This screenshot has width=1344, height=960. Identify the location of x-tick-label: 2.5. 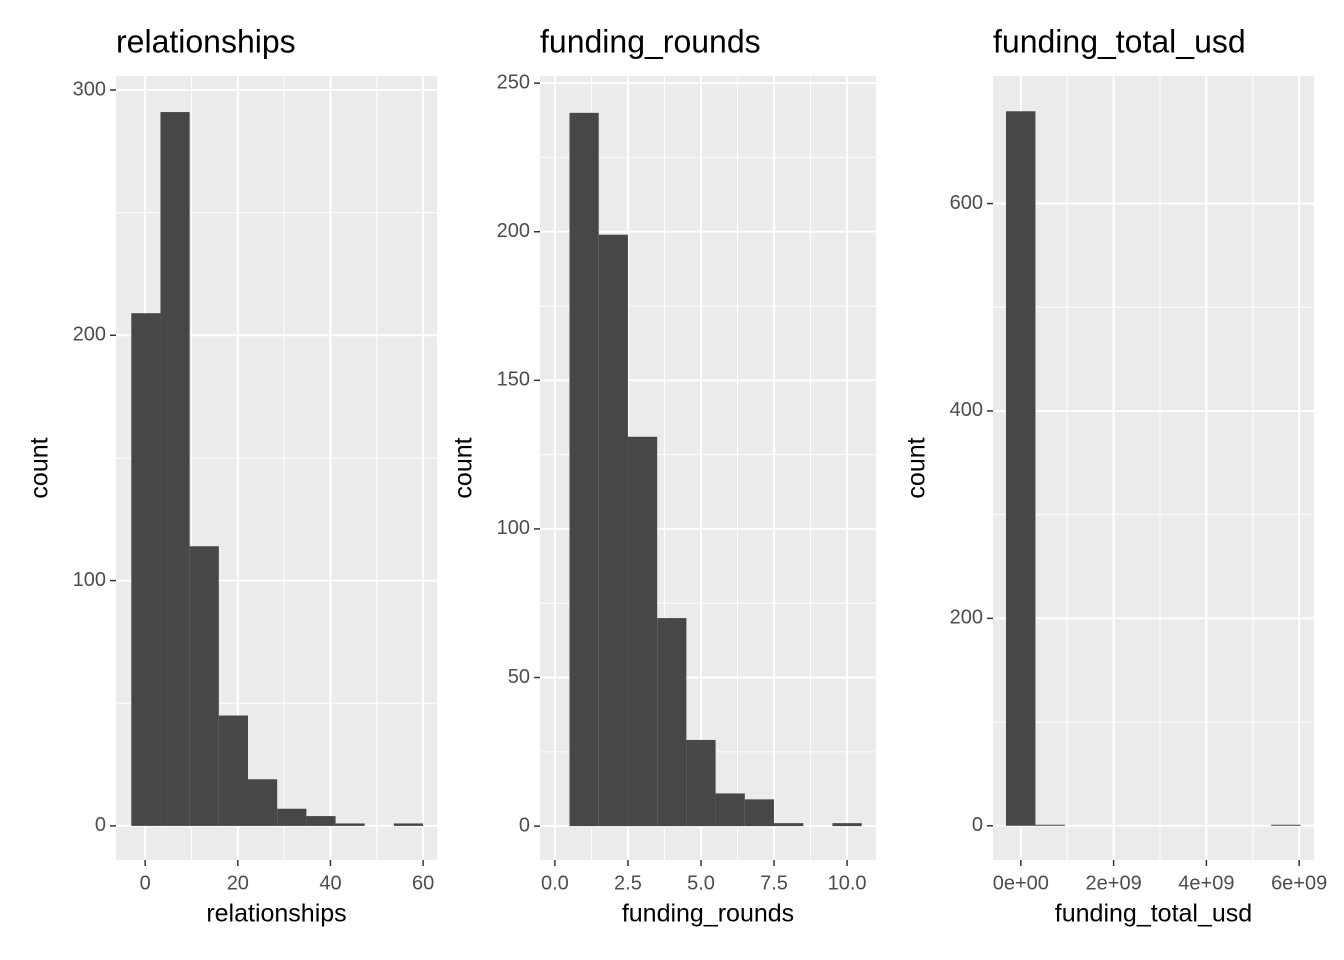
(628, 883).